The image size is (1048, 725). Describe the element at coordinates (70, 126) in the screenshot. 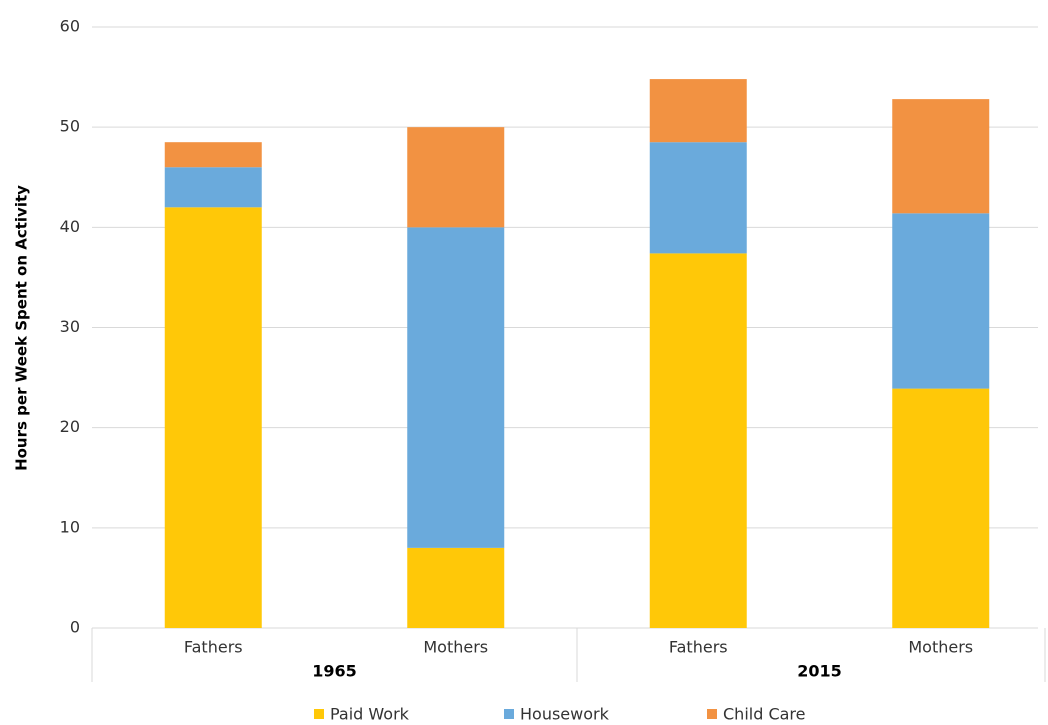

I see `y-tick-label: 50` at that location.